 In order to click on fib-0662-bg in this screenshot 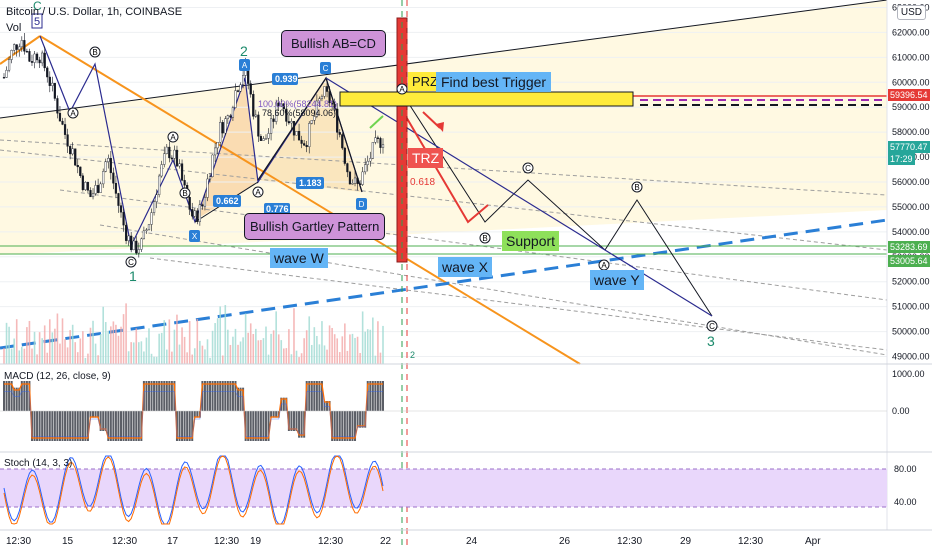, I will do `click(227, 201)`.